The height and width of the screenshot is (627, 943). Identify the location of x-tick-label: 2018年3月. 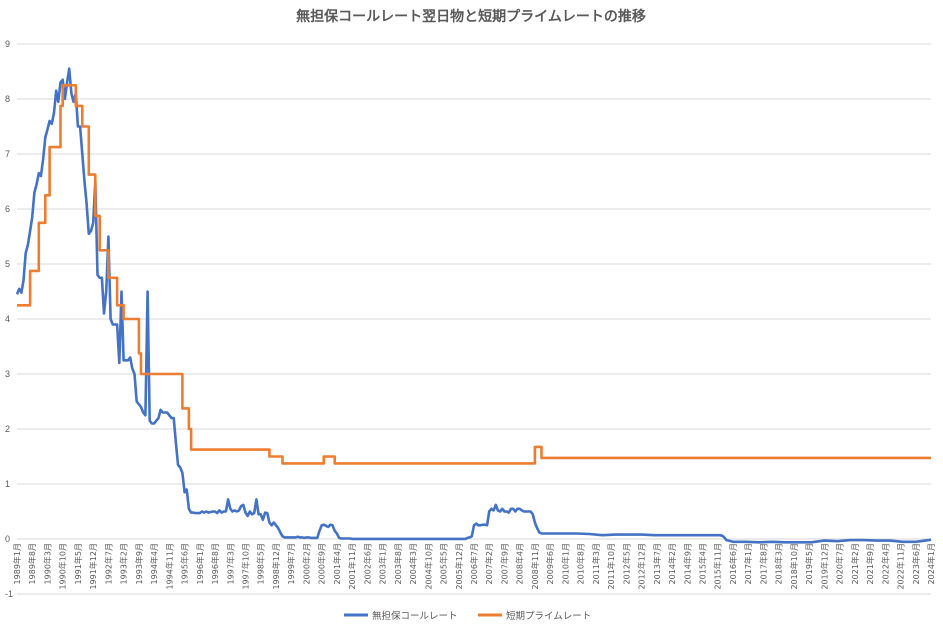
(779, 563).